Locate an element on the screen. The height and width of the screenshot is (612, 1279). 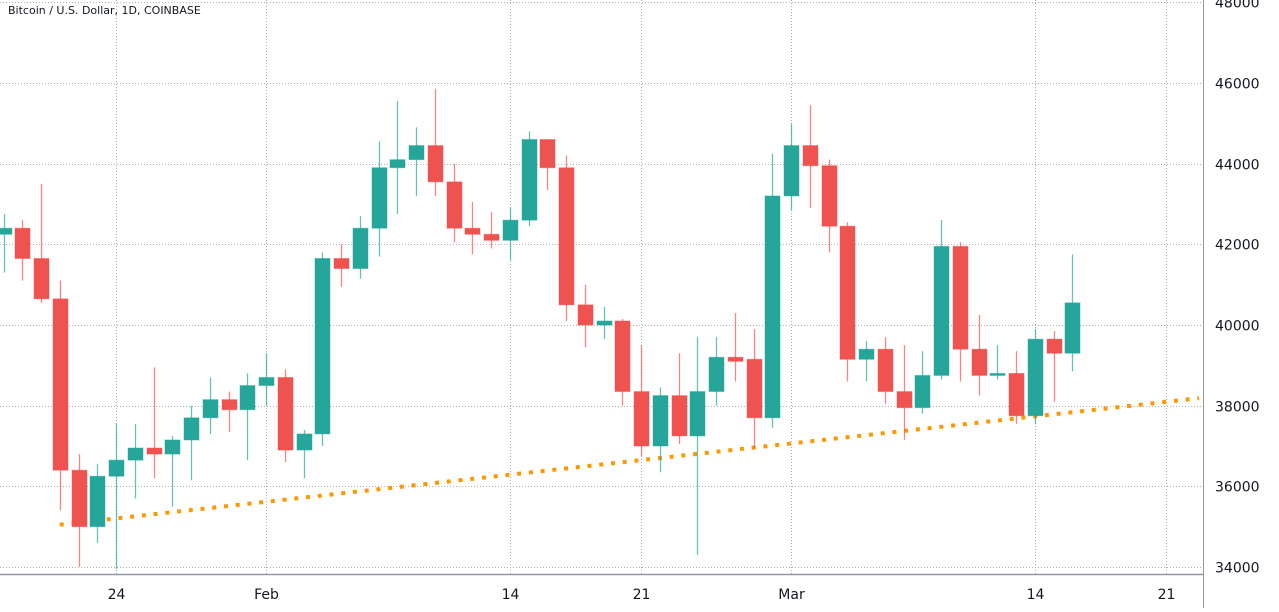
time-axis is located at coordinates (602, 591).